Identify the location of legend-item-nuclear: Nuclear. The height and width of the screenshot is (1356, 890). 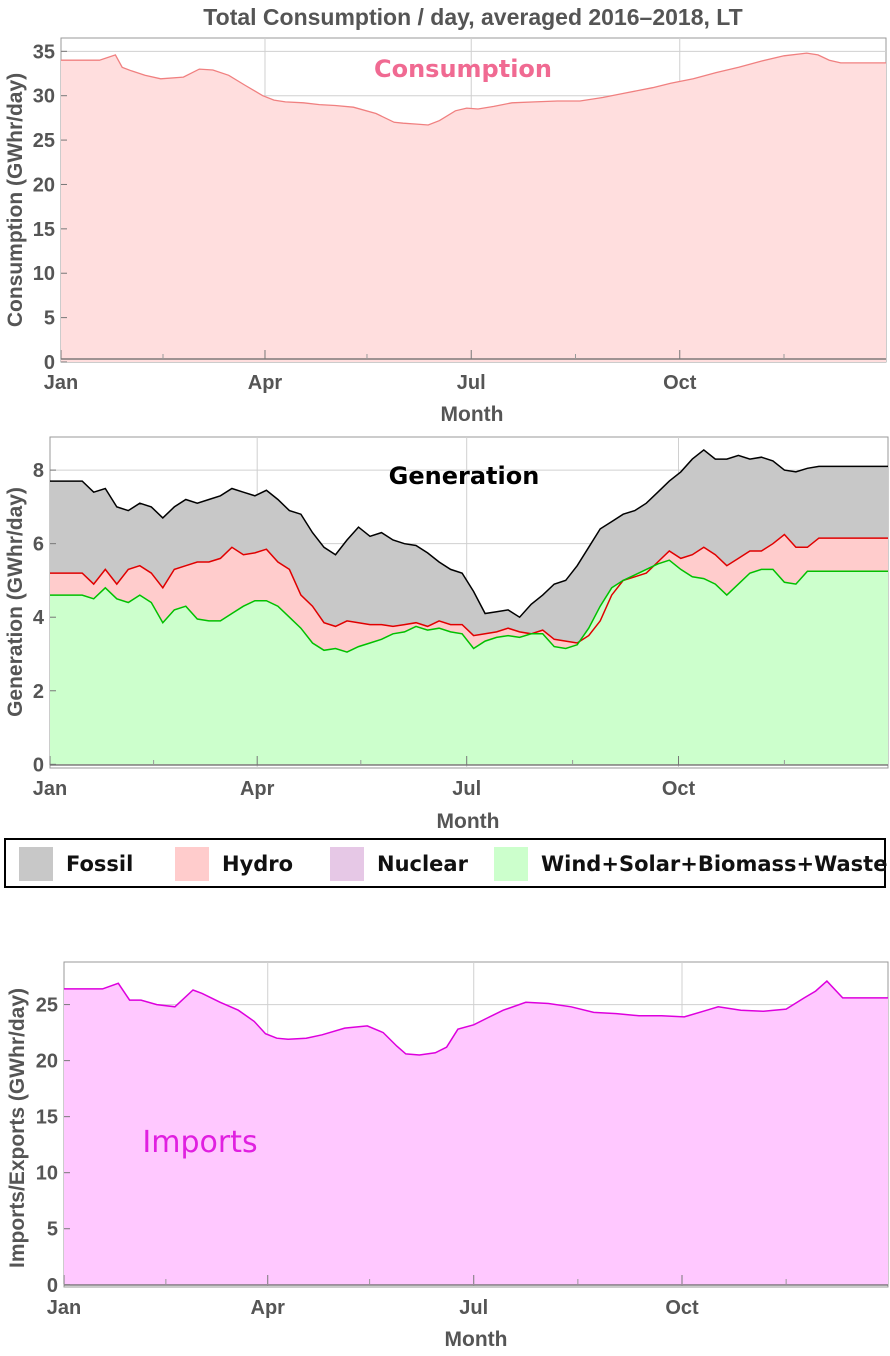
(399, 864).